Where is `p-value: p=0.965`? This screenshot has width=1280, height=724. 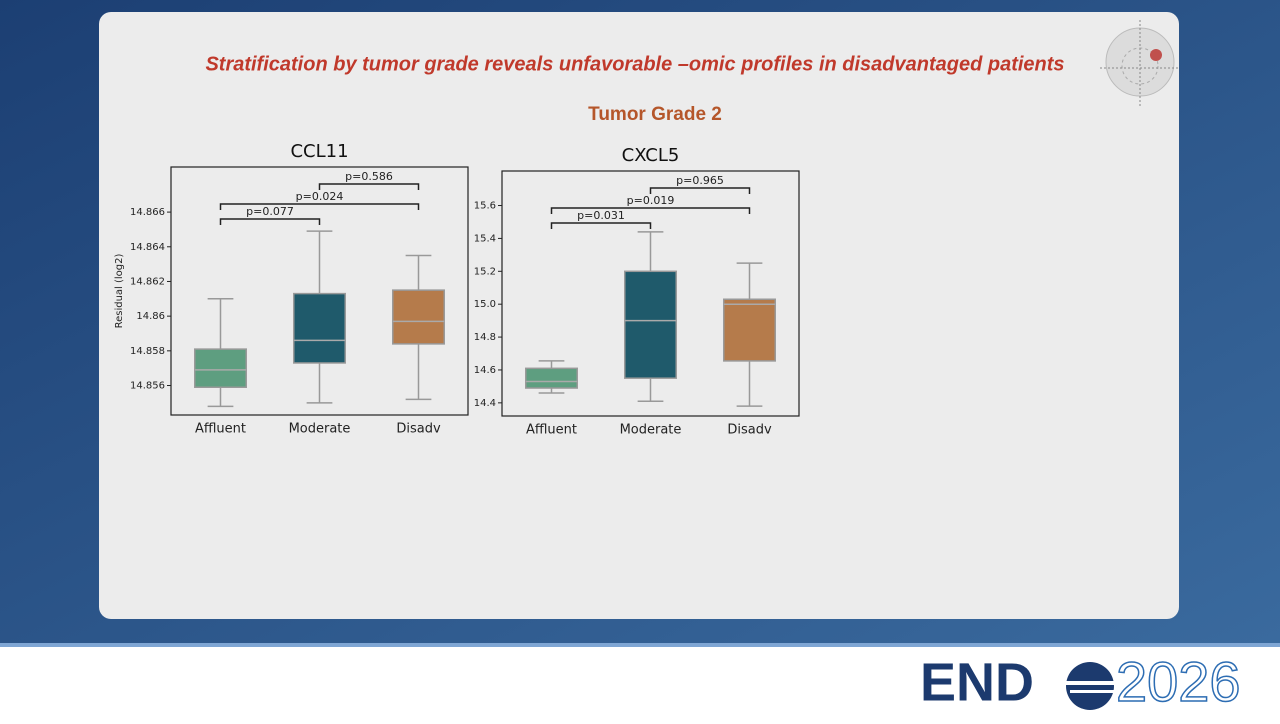 p-value: p=0.965 is located at coordinates (700, 180).